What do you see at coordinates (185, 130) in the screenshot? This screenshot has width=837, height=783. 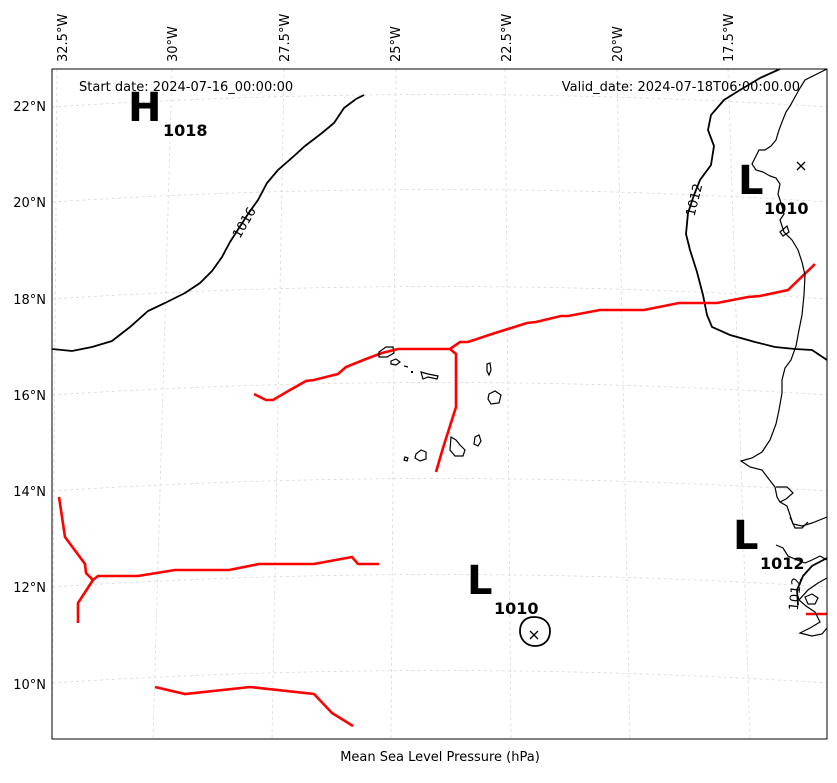 I see `high-value: 1018` at bounding box center [185, 130].